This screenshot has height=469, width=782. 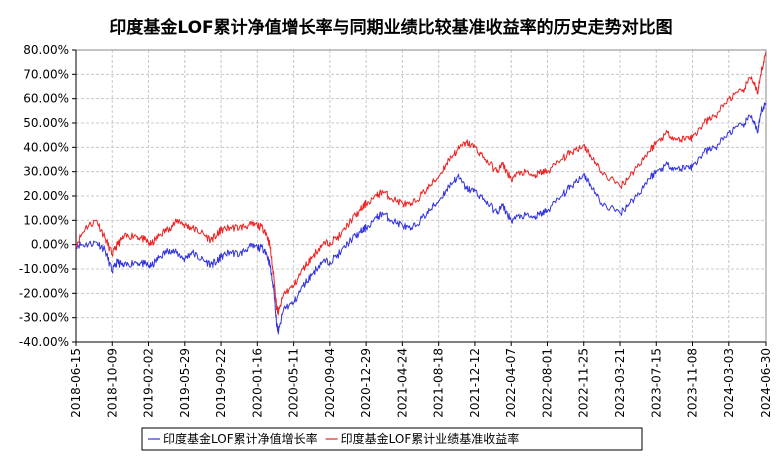 What do you see at coordinates (729, 383) in the screenshot?
I see `x-tick-label: 2024-03-03` at bounding box center [729, 383].